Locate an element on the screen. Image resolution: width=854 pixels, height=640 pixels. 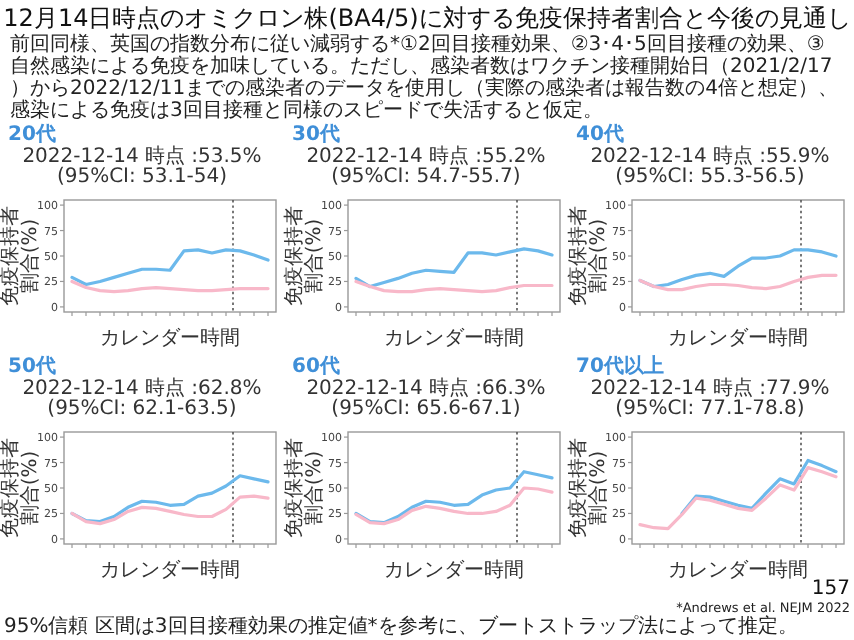
chart-subtitle: 2022-12-14 時点 :62.8% (95%CI: 62.1-63.5) is located at coordinates (142, 398).